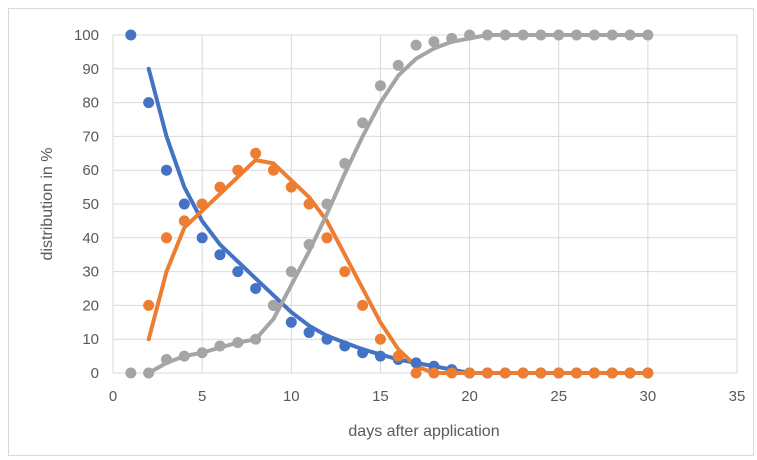 The width and height of the screenshot is (757, 460). I want to click on x-tick-label: 10, so click(291, 396).